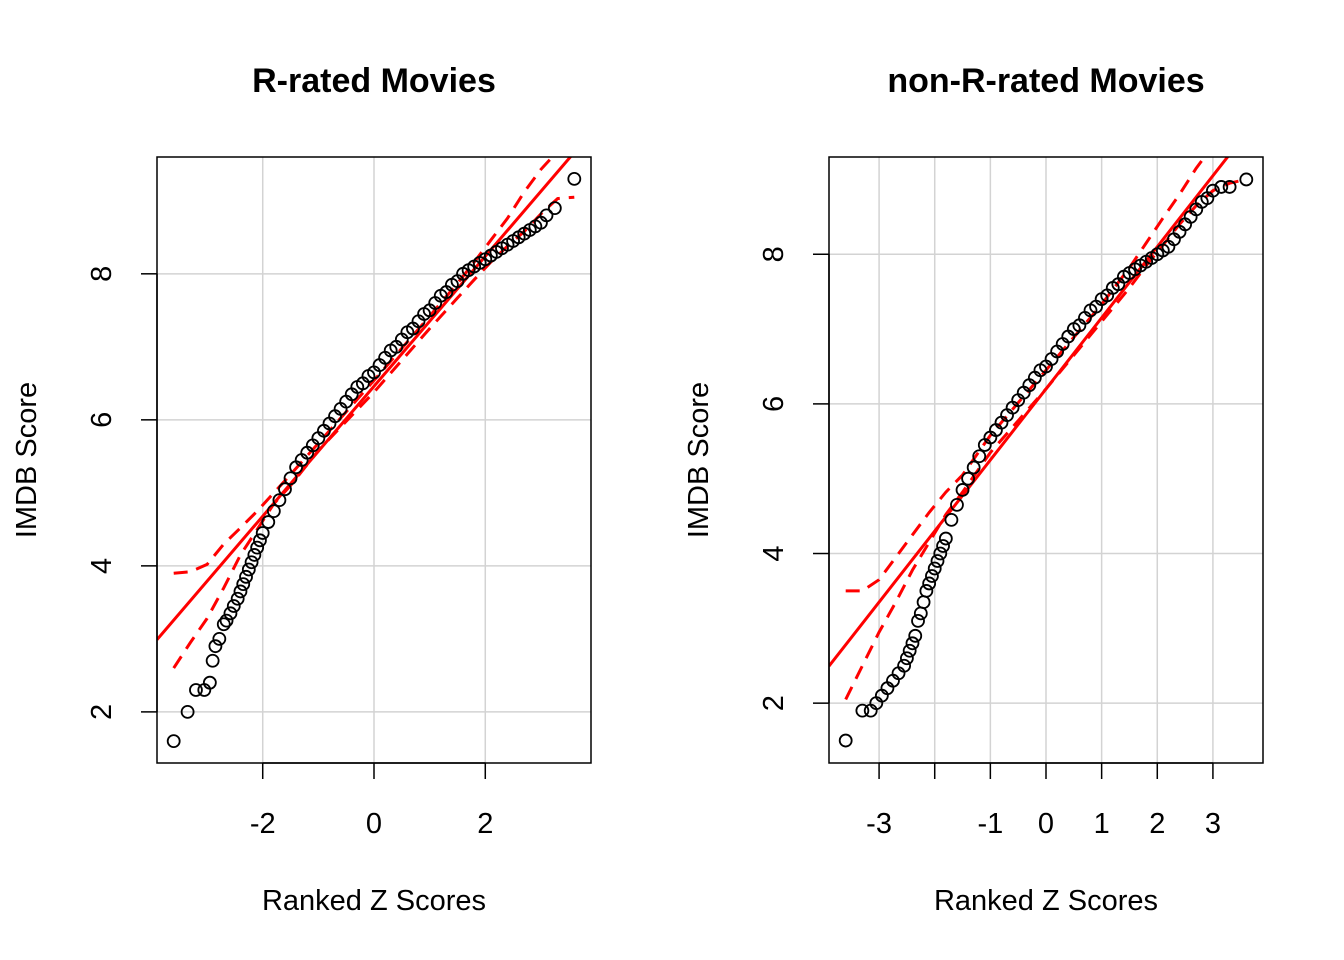 Image resolution: width=1344 pixels, height=960 pixels. Describe the element at coordinates (1043, 801) in the screenshot. I see `x-axis: -3 -1 0 1 2 3` at that location.